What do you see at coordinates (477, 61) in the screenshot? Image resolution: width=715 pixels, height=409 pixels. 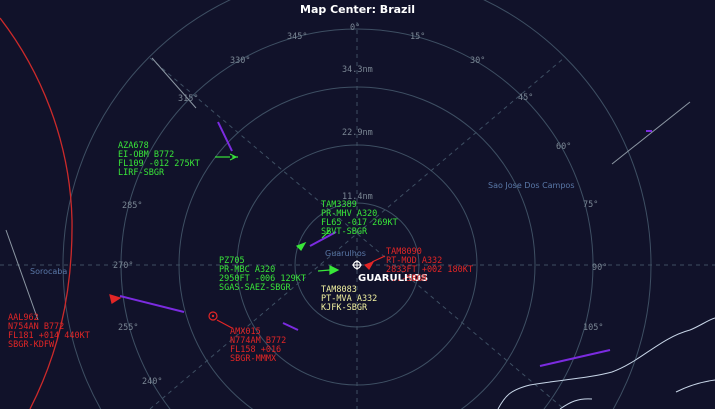 I see `bearing-label-30: 30°` at bounding box center [477, 61].